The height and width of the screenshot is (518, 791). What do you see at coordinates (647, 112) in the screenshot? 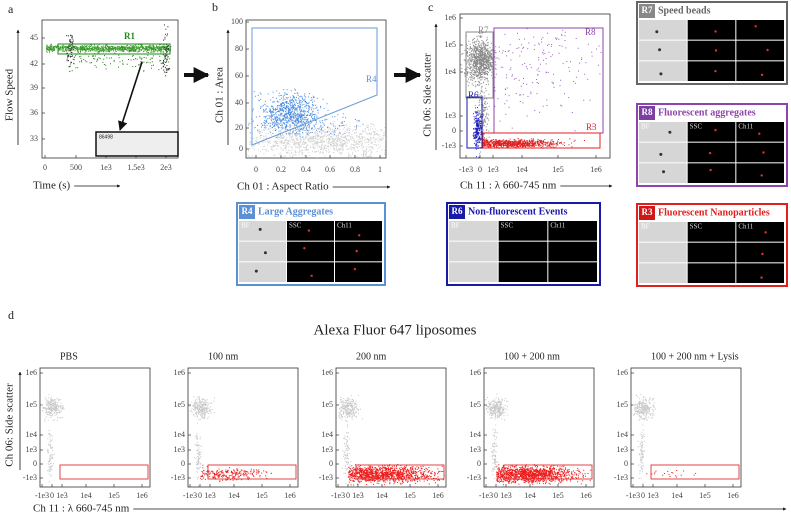
I see `gallery-gate: R8` at bounding box center [647, 112].